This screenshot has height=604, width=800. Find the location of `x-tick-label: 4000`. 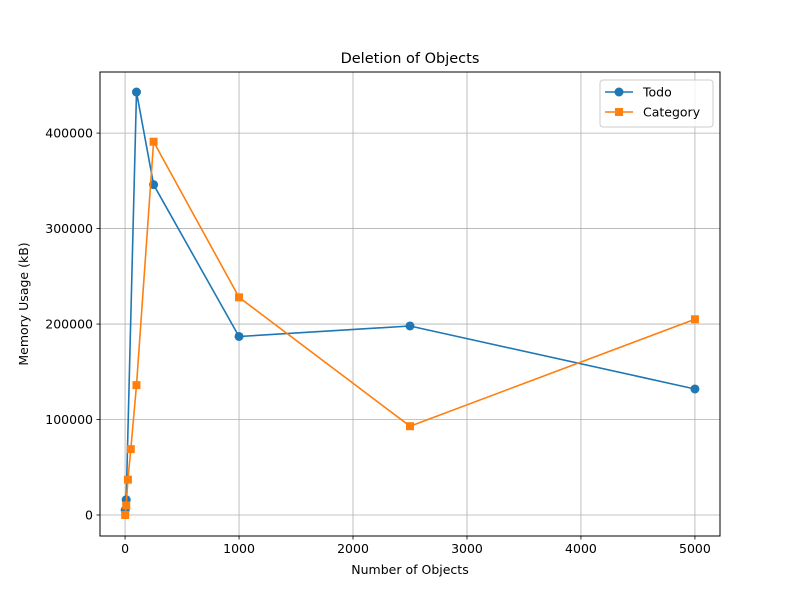

x-tick-label: 4000 is located at coordinates (581, 548).